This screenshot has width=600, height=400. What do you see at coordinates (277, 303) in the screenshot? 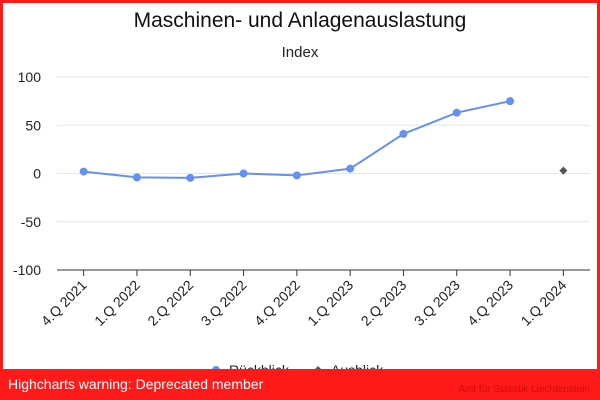
I see `x-tick-label: 4.Q 2022` at bounding box center [277, 303].